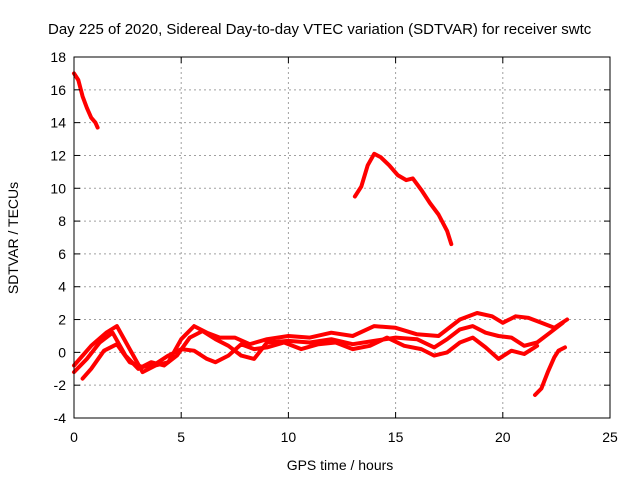  What do you see at coordinates (58, 155) in the screenshot?
I see `y-tick-label: 12` at bounding box center [58, 155].